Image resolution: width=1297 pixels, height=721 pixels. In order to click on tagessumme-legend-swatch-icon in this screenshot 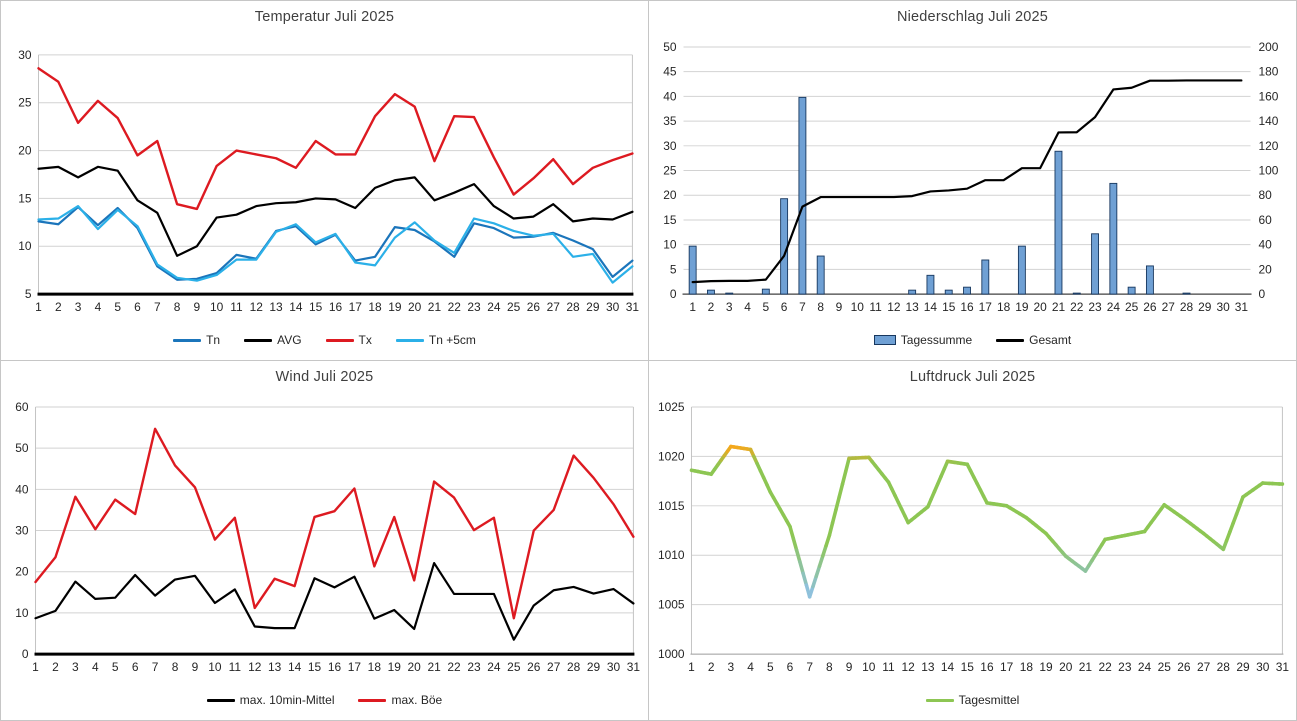, I will do `click(884, 340)`.